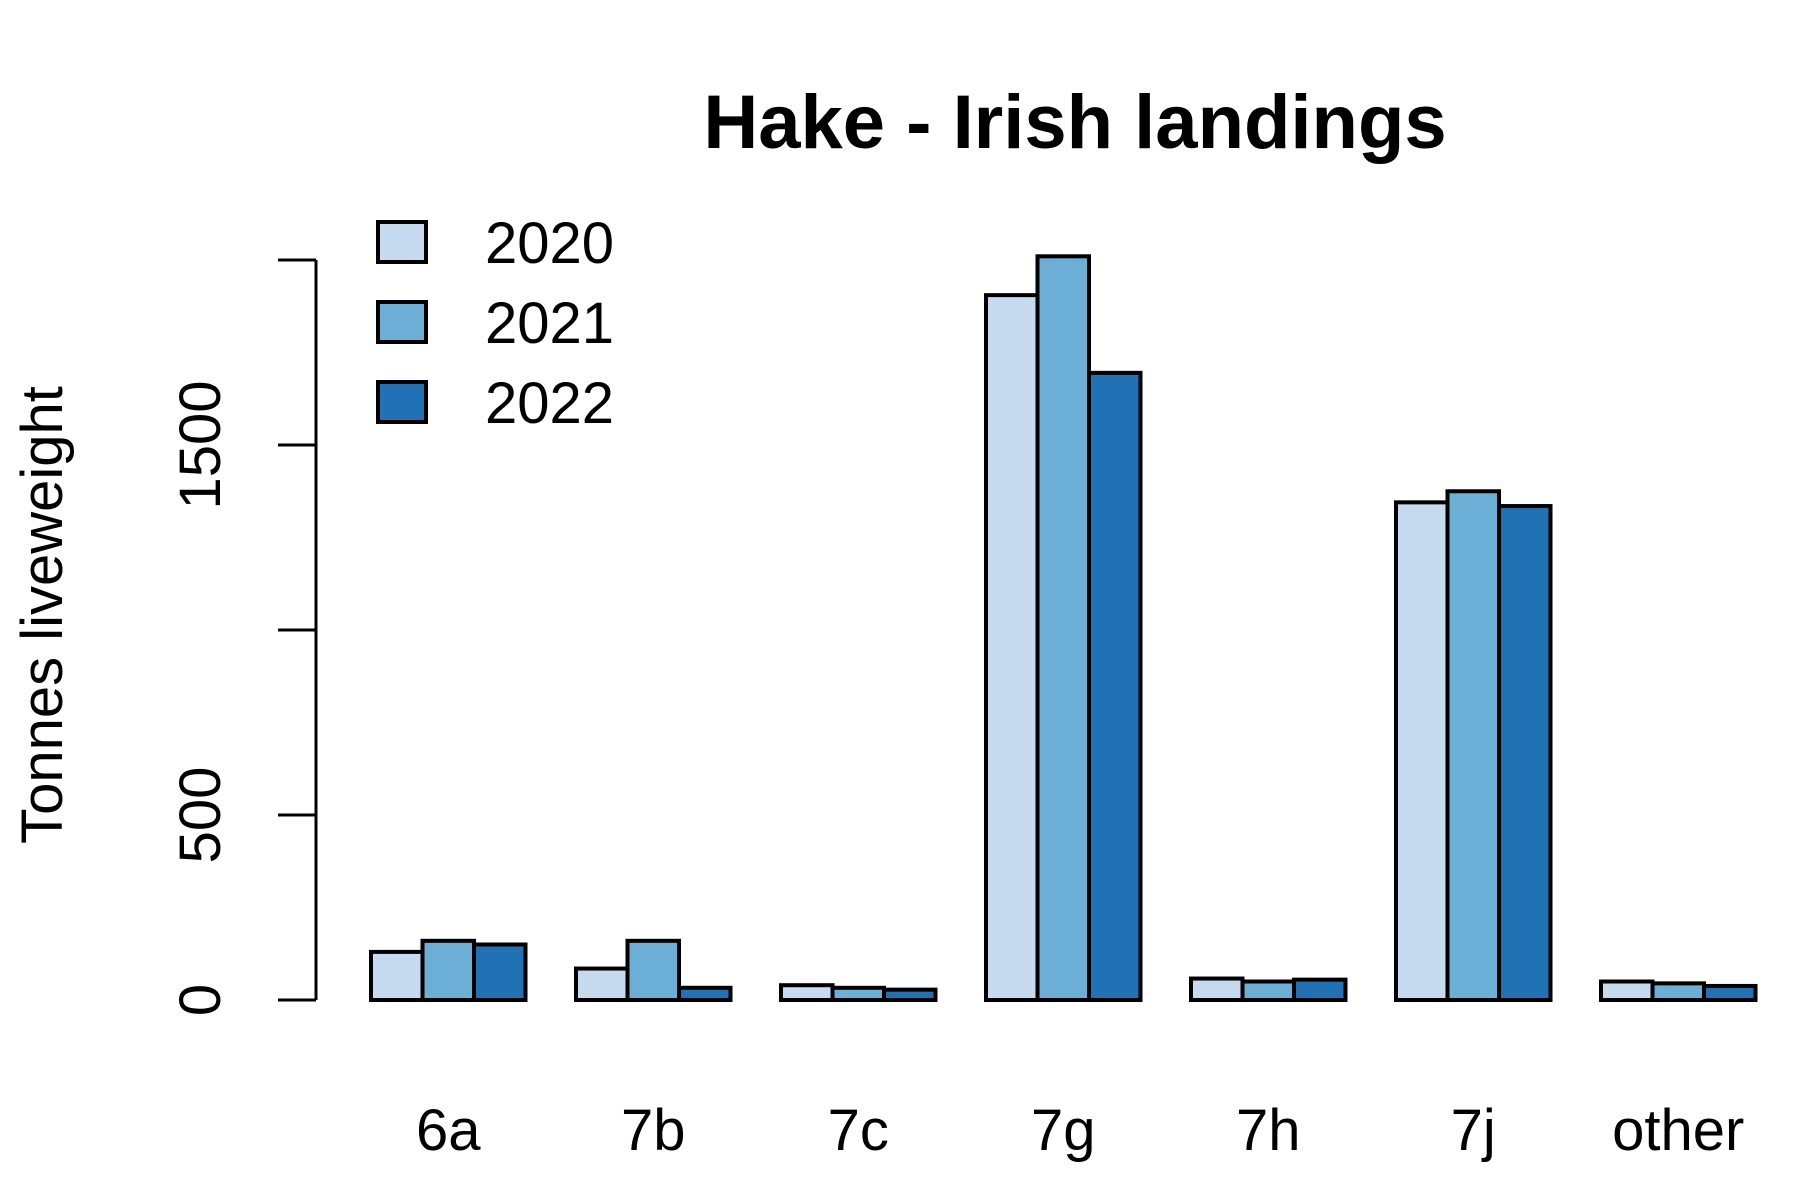 The image size is (1800, 1200). Describe the element at coordinates (200, 815) in the screenshot. I see `y-tick-label: 500` at that location.